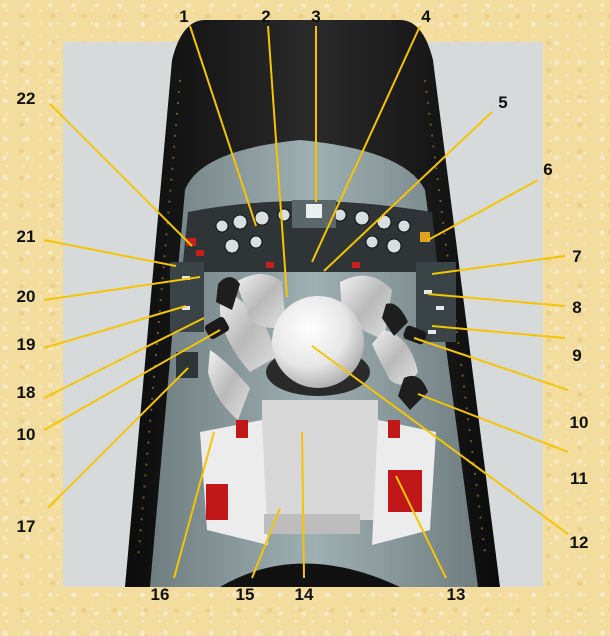 Image resolution: width=610 pixels, height=636 pixels. What do you see at coordinates (249, 331) in the screenshot?
I see `left-arm` at bounding box center [249, 331].